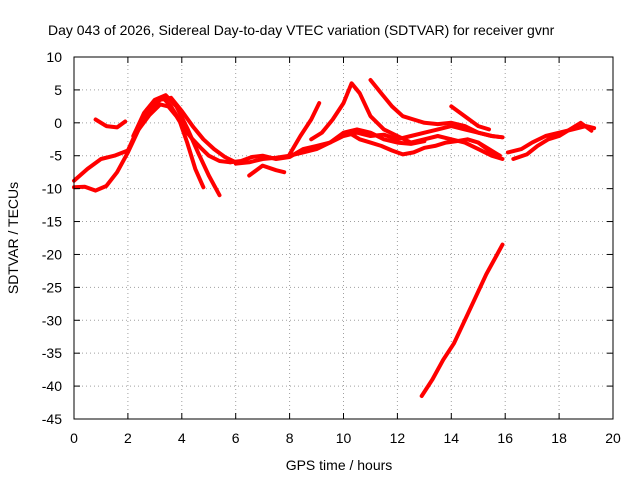  I want to click on y-tick-label: -20, so click(52, 254).